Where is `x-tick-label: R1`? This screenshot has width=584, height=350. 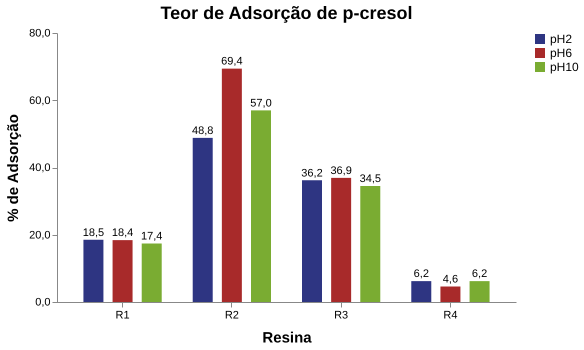
x-tick-label: R1 is located at coordinates (123, 316).